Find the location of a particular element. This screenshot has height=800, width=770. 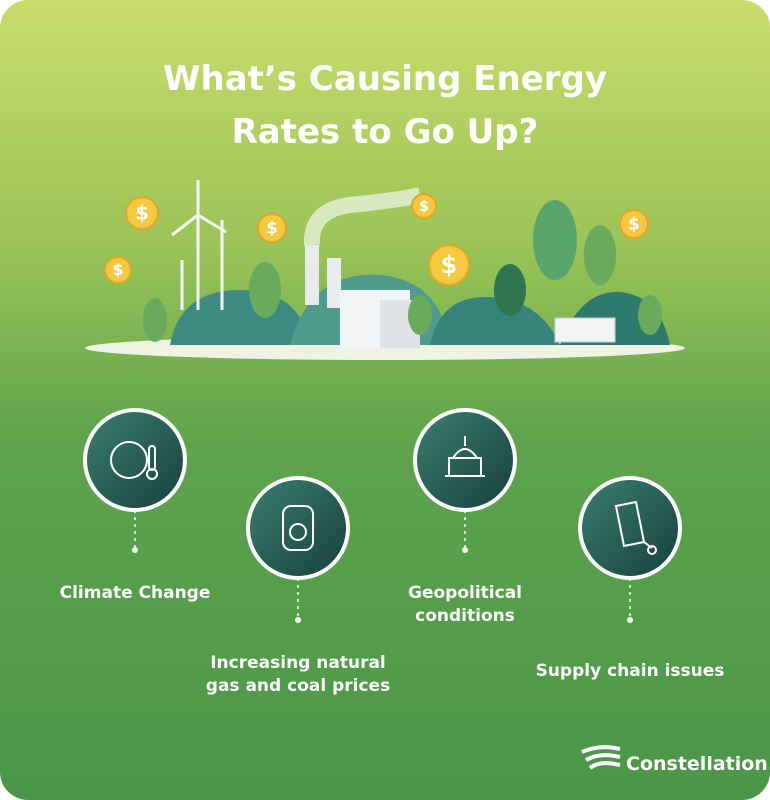

title-line: What’s Causing Energy is located at coordinates (385, 79).